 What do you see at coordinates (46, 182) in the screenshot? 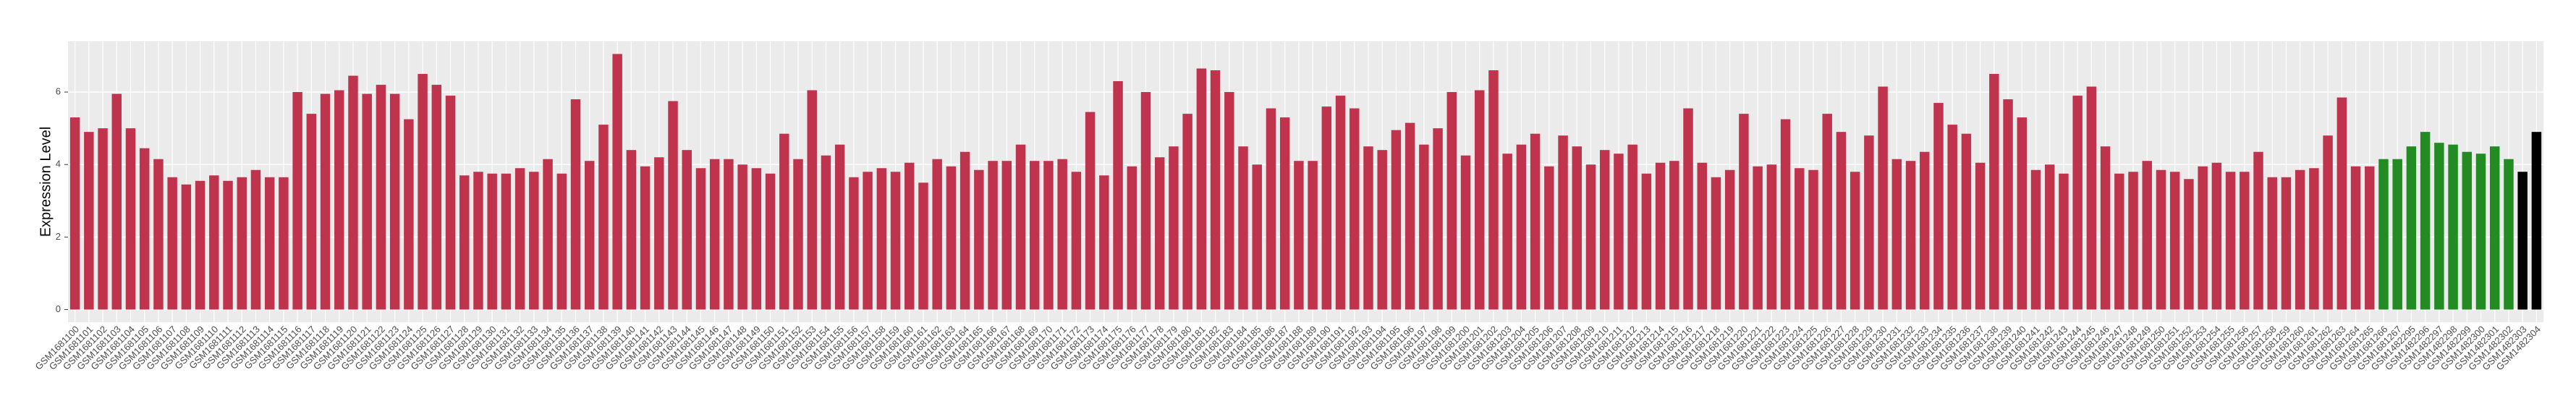
I see `y-axis-label: Expression Level` at bounding box center [46, 182].